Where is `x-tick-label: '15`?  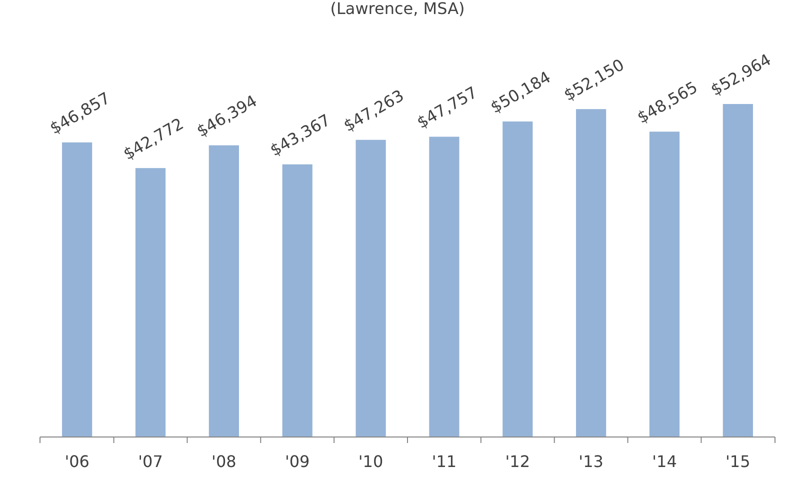 x-tick-label: '15 is located at coordinates (738, 461).